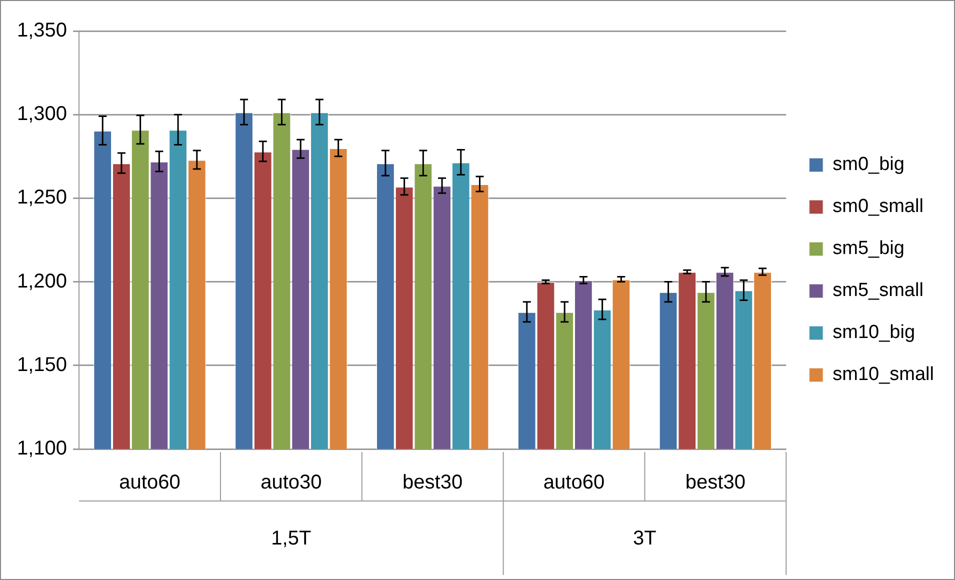  I want to click on legend-label: sm5_small, so click(878, 291).